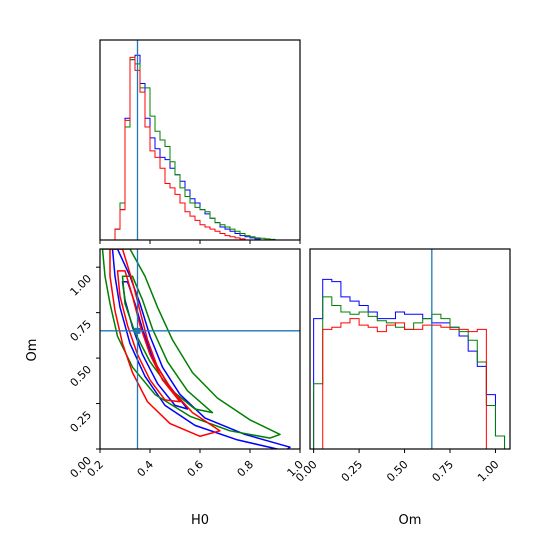 This screenshot has width=550, height=550. What do you see at coordinates (32, 350) in the screenshot?
I see `y-axis-title-om: Om` at bounding box center [32, 350].